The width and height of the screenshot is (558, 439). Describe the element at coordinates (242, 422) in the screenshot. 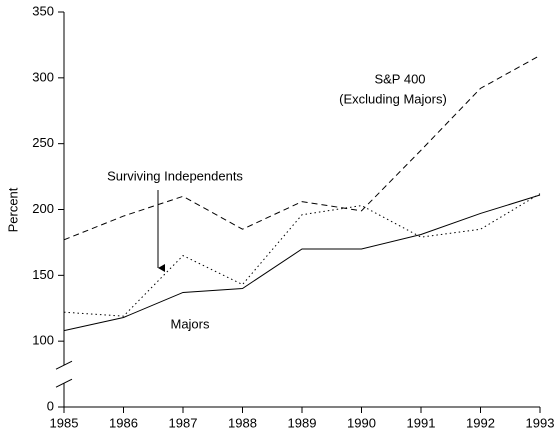

I see `x-tick-label: 1988` at that location.